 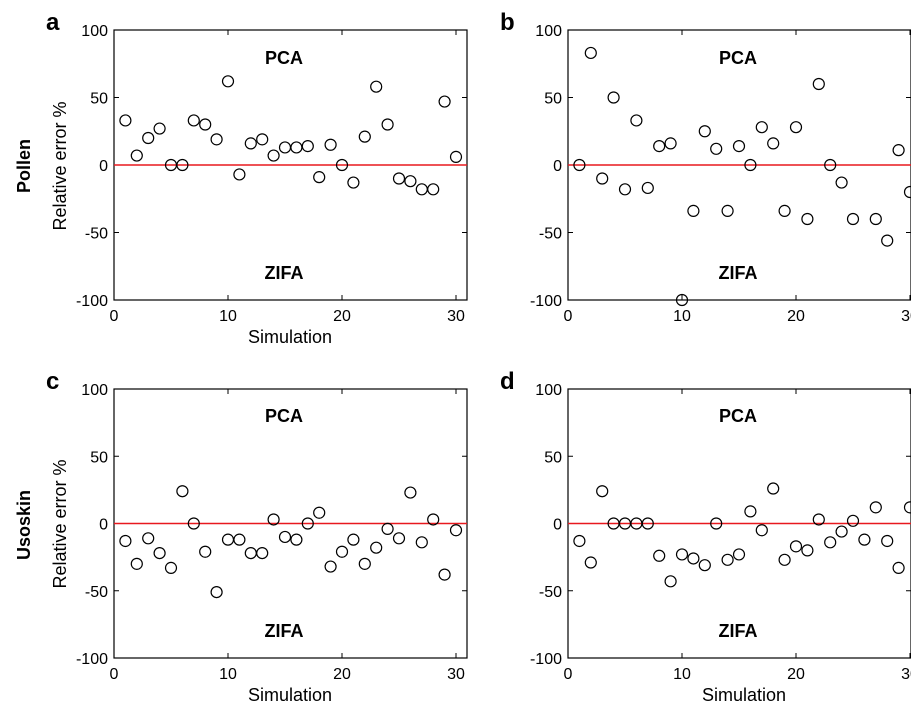 What do you see at coordinates (96, 234) in the screenshot?
I see `y-tick-label-a: -50` at bounding box center [96, 234].